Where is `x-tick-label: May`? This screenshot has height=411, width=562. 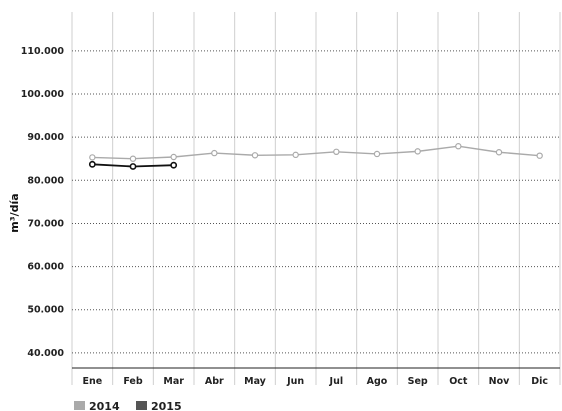
x-tick-label: May is located at coordinates (255, 381).